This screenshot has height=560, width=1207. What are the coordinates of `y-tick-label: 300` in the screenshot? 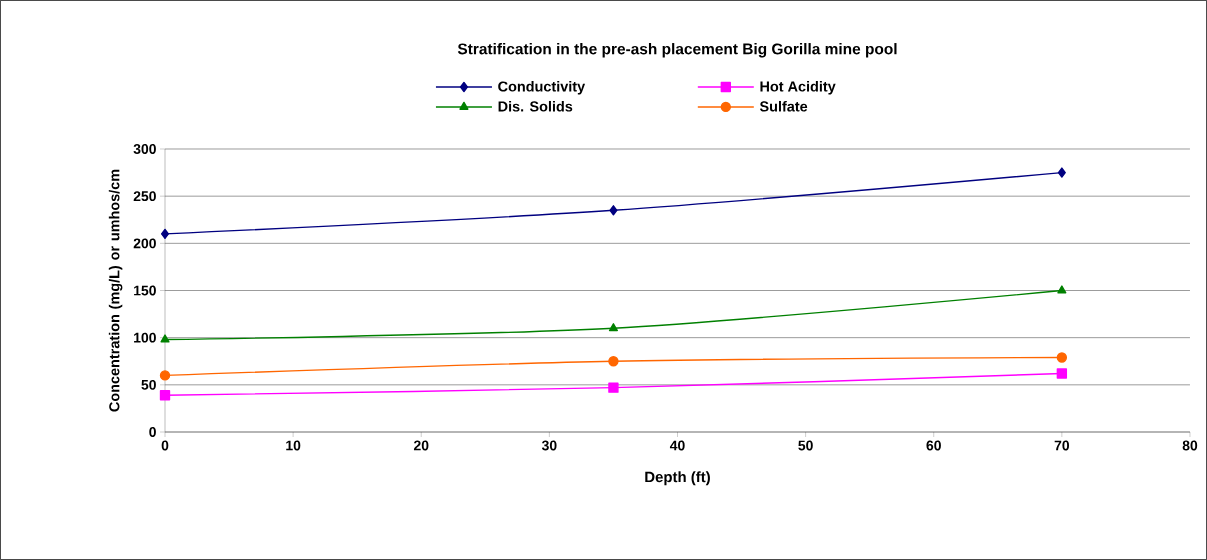 It's located at (144, 149).